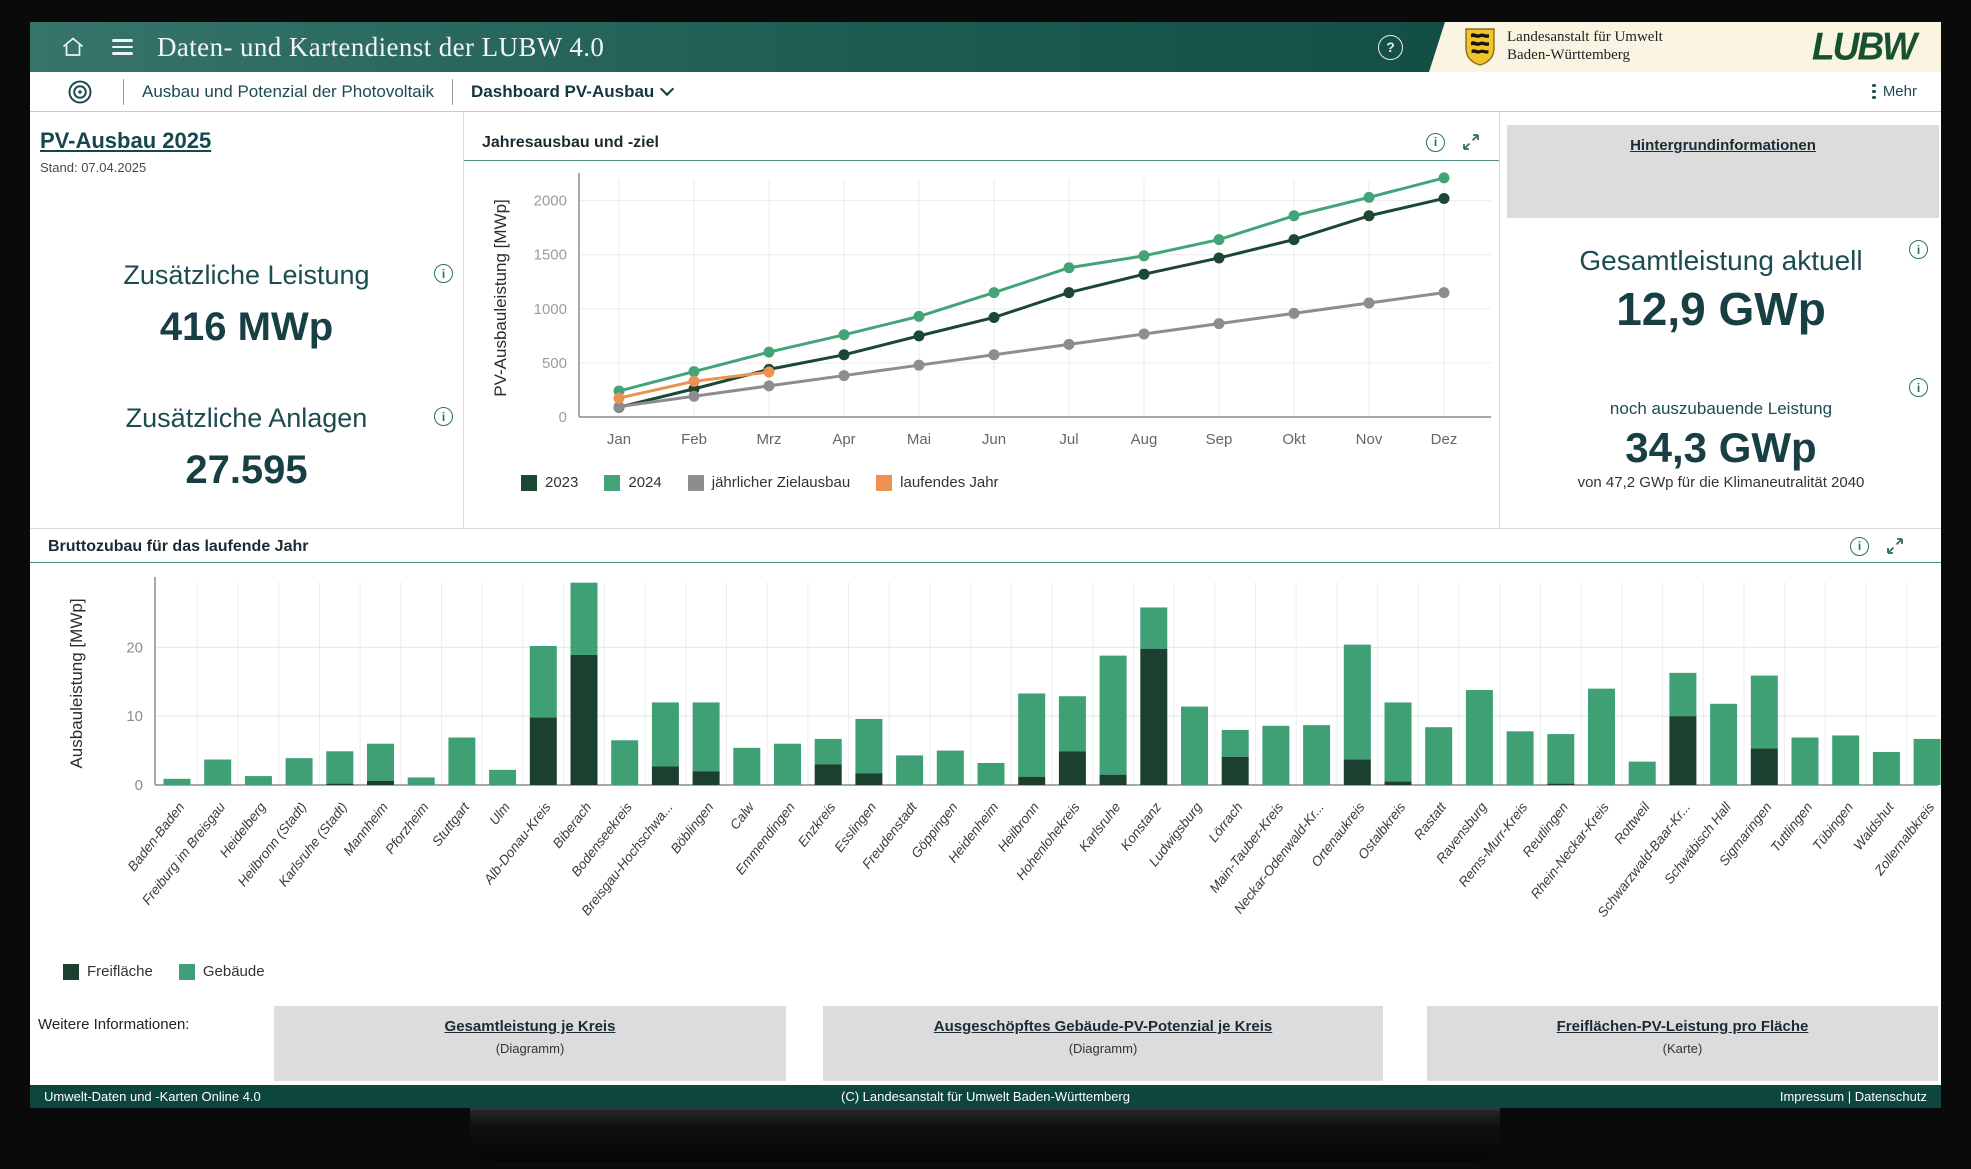 Image resolution: width=1971 pixels, height=1169 pixels. What do you see at coordinates (619, 439) in the screenshot?
I see `svg-text: Jan` at bounding box center [619, 439].